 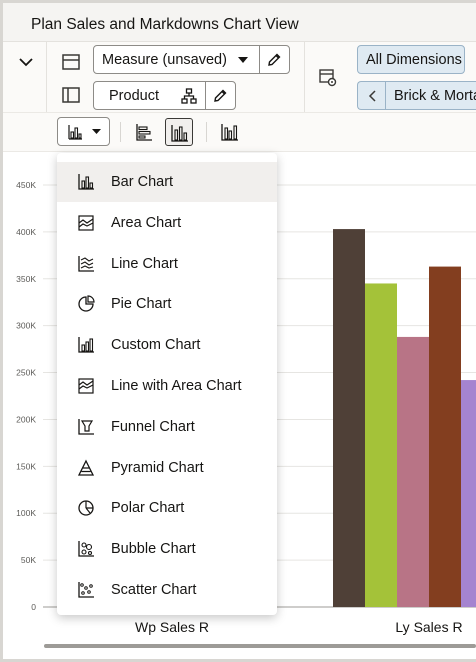 I want to click on x-category-label: Ly Sales R, so click(x=428, y=627).